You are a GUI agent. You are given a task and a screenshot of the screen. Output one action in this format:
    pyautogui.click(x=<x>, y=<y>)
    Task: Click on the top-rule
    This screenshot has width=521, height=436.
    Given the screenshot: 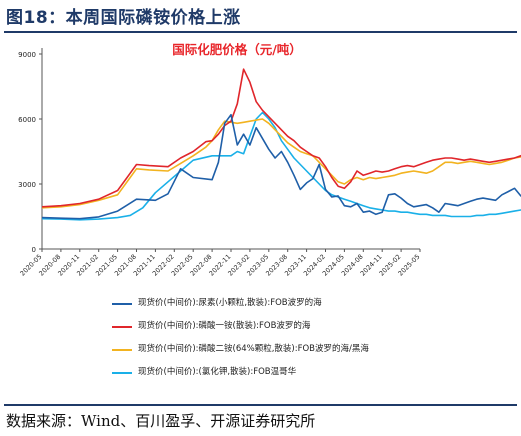 What is the action you would take?
    pyautogui.click(x=260, y=32)
    